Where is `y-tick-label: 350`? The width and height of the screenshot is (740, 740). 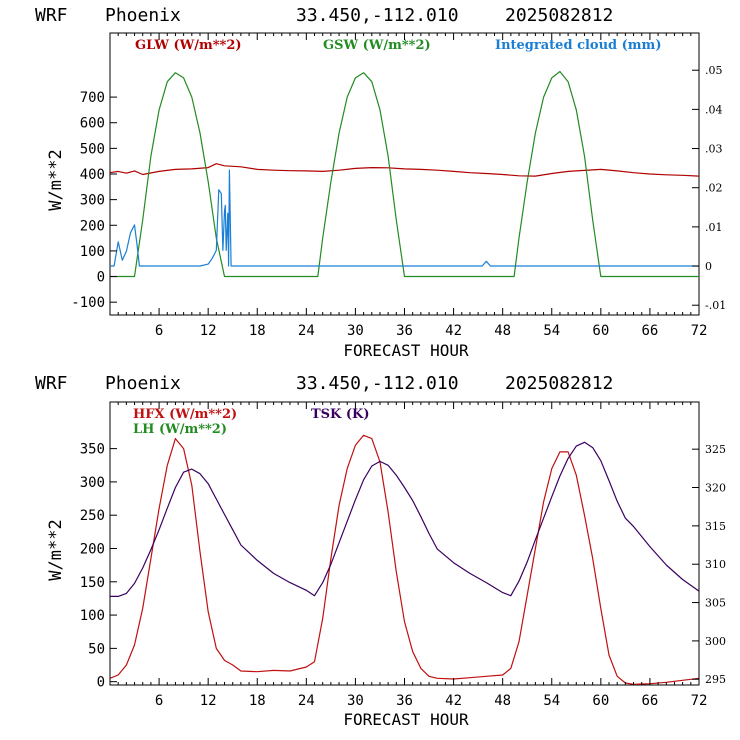
y-tick-label: 350 is located at coordinates (92, 450).